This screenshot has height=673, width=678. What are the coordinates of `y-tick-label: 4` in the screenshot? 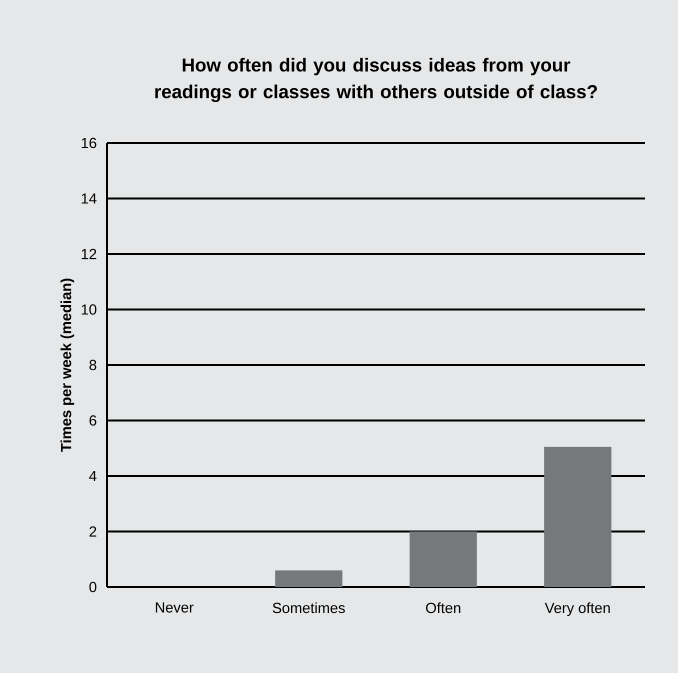 It's located at (93, 476).